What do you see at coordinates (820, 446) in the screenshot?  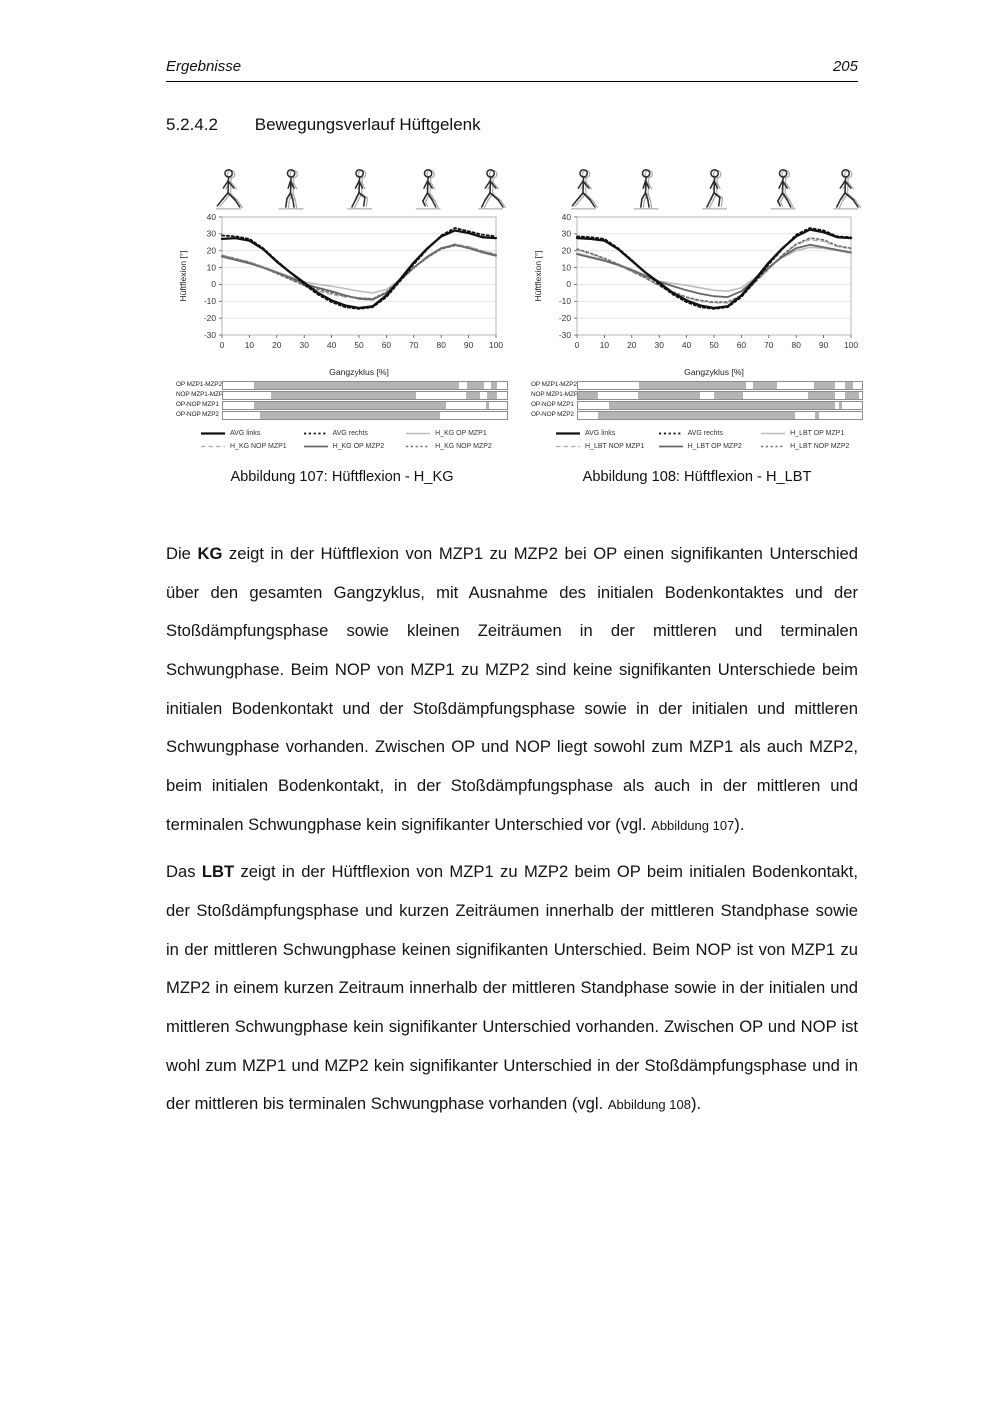 I see `legend-label: H_LBT NOP MZP2` at bounding box center [820, 446].